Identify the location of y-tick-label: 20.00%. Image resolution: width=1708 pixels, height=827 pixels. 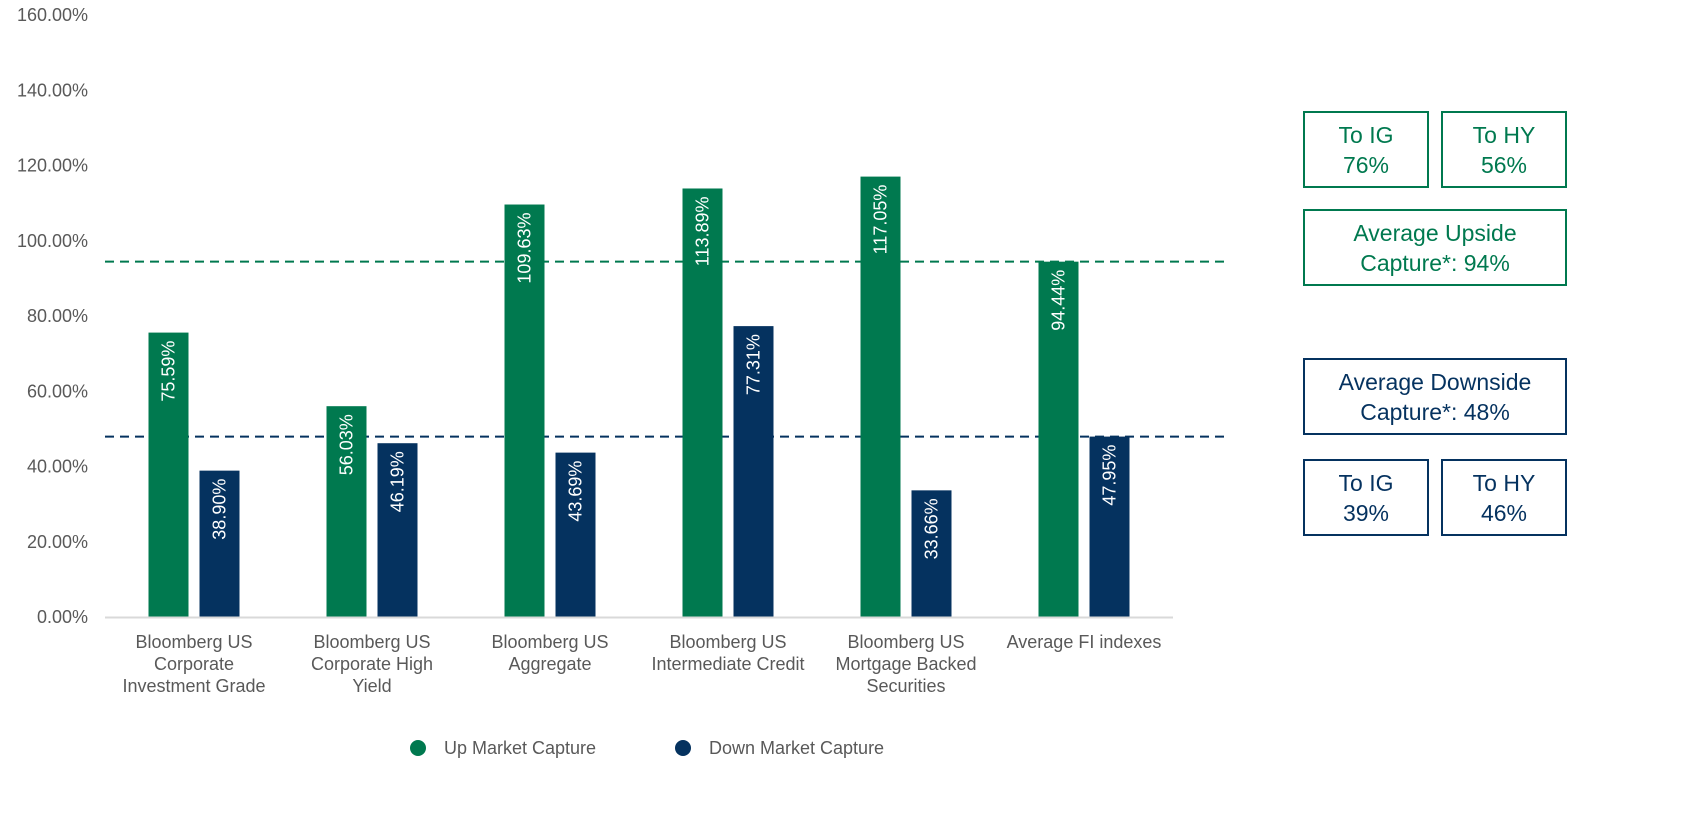
(57, 542).